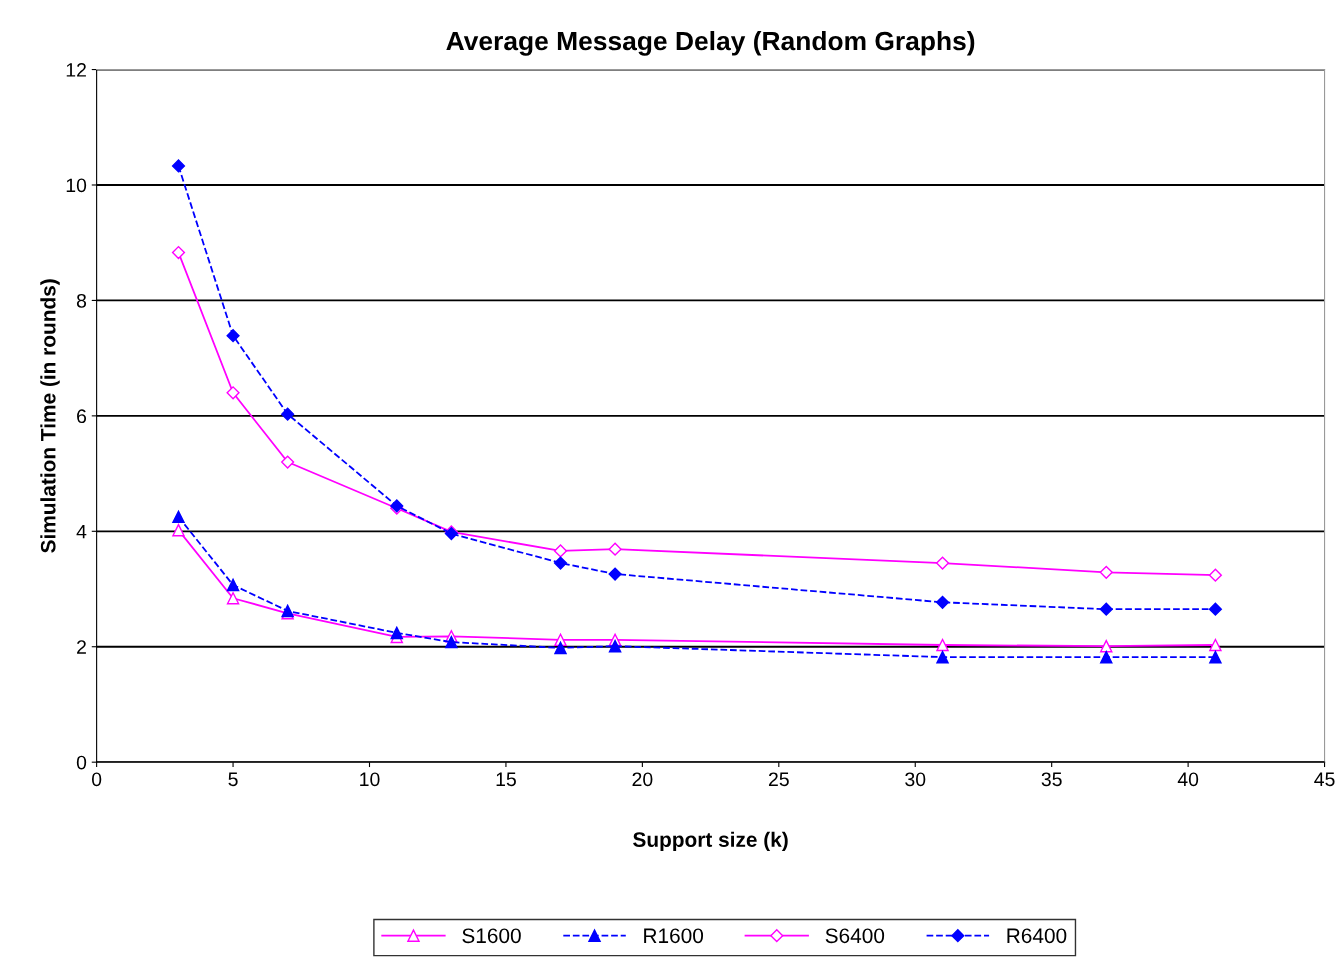  What do you see at coordinates (81, 647) in the screenshot?
I see `y-tick-label: 2` at bounding box center [81, 647].